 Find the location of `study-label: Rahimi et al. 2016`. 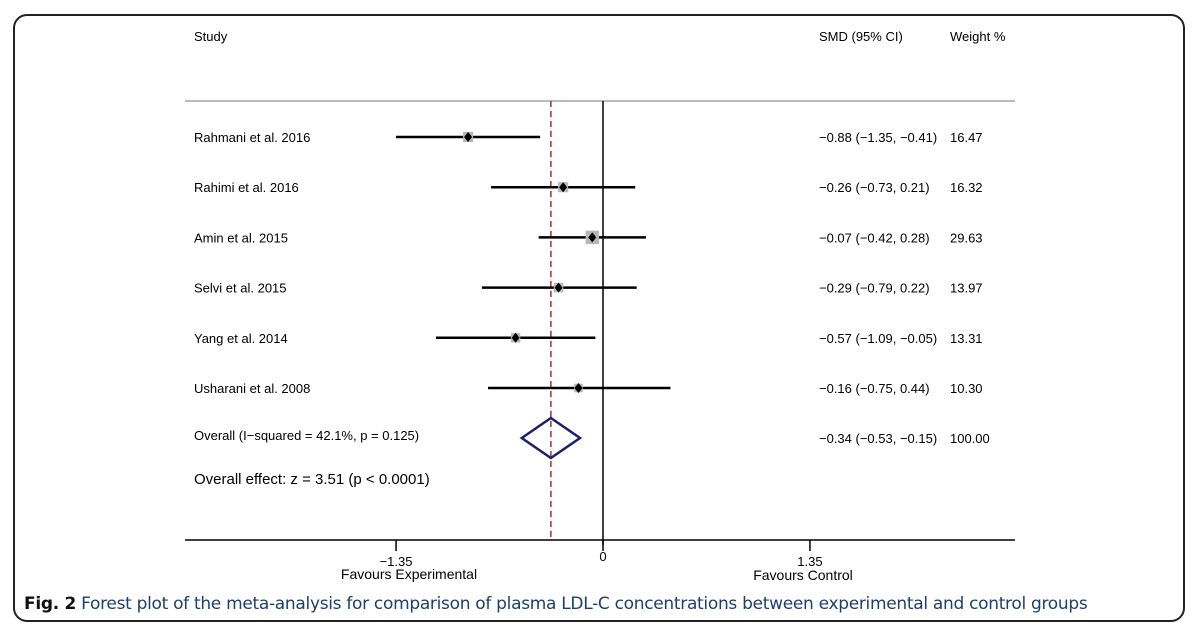

study-label: Rahimi et al. 2016 is located at coordinates (246, 187).